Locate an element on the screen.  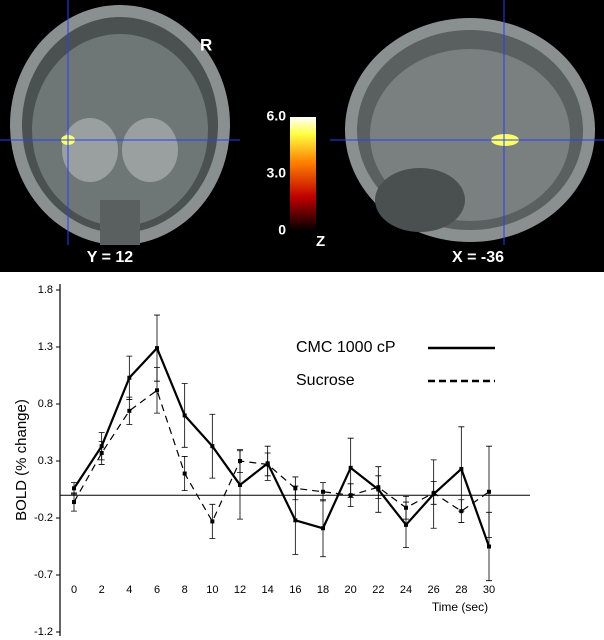
x-tick-label: 4 is located at coordinates (129, 590).